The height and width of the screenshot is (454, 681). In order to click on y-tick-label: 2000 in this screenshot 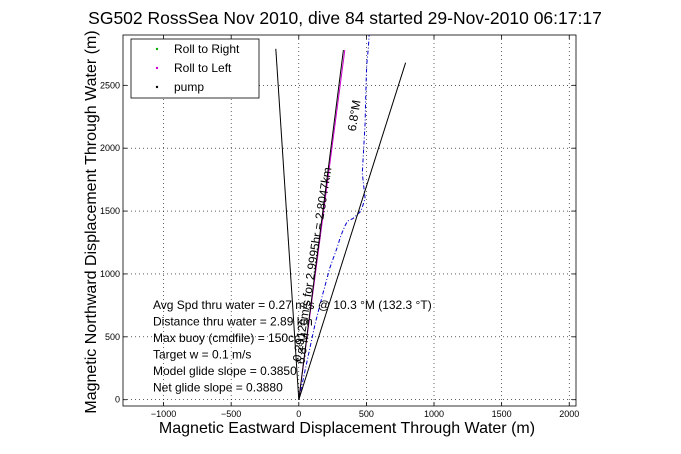, I will do `click(110, 148)`.